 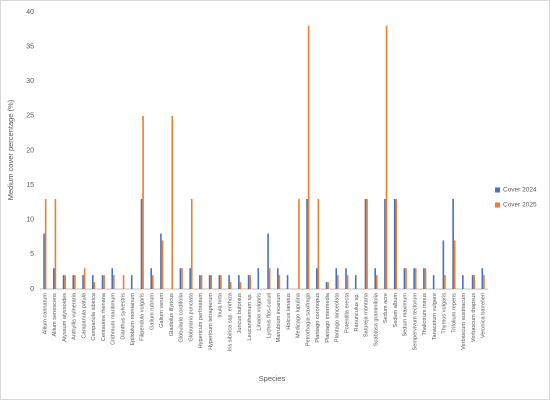 I want to click on x-tick-label: Thymus vulgaris, so click(x=445, y=313).